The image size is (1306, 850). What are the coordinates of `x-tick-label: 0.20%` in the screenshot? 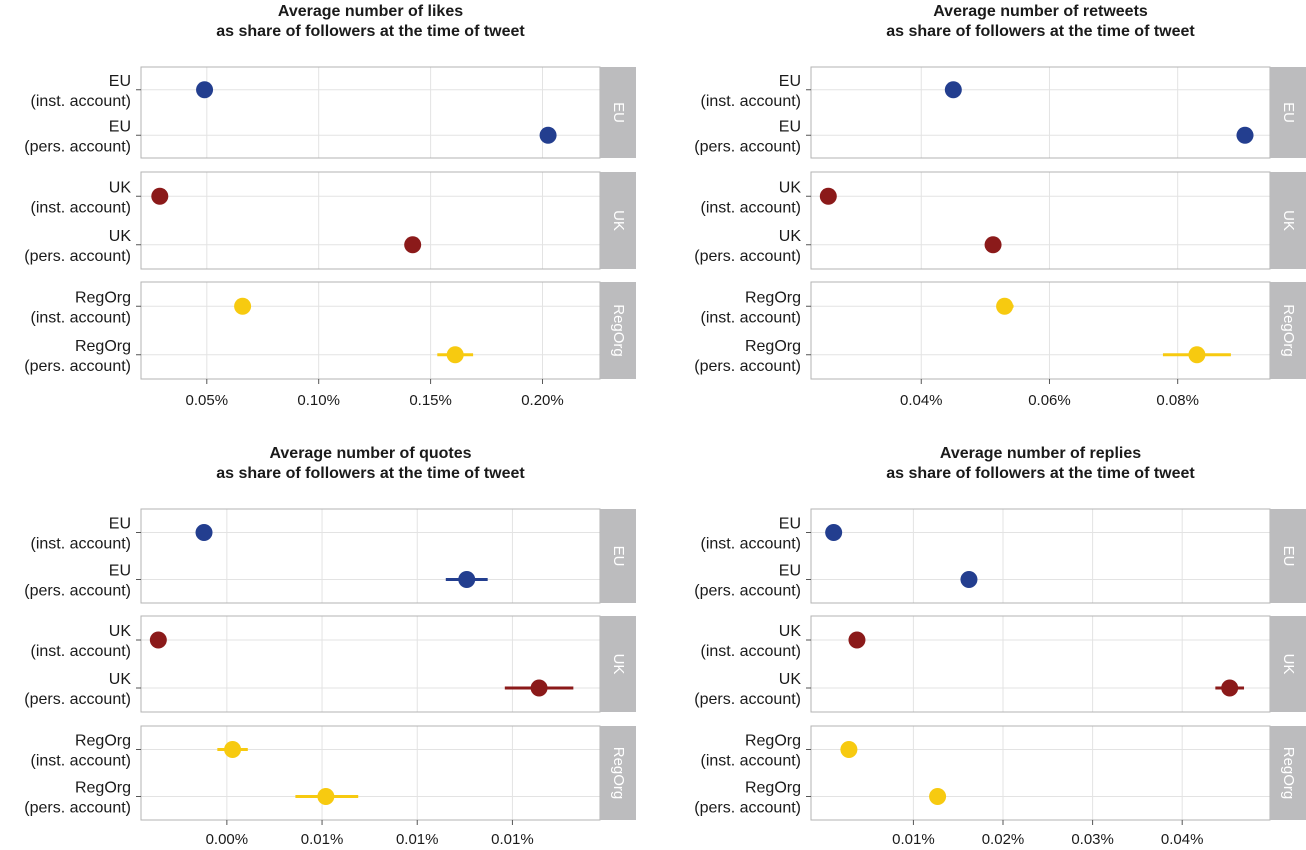 It's located at (542, 400).